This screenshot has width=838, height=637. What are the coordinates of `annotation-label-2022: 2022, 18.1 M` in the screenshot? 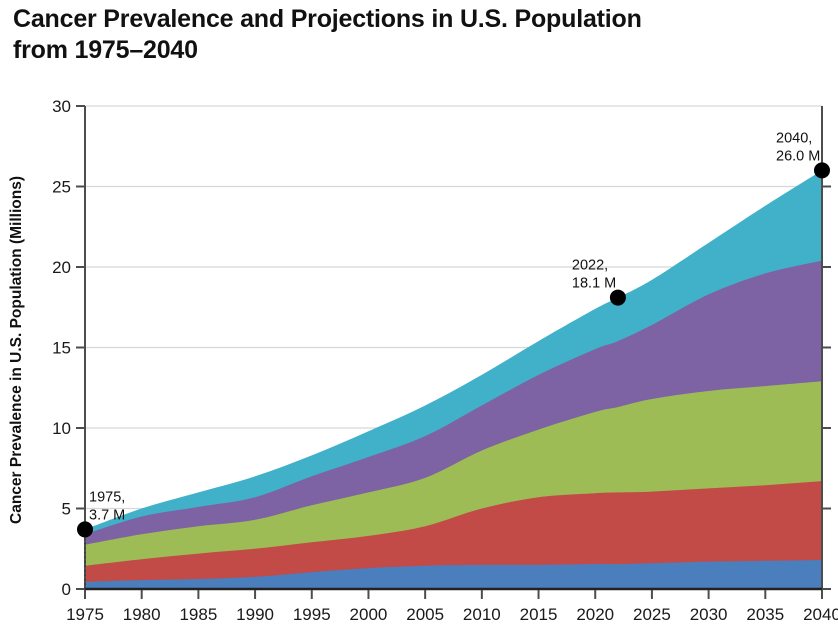 It's located at (594, 275).